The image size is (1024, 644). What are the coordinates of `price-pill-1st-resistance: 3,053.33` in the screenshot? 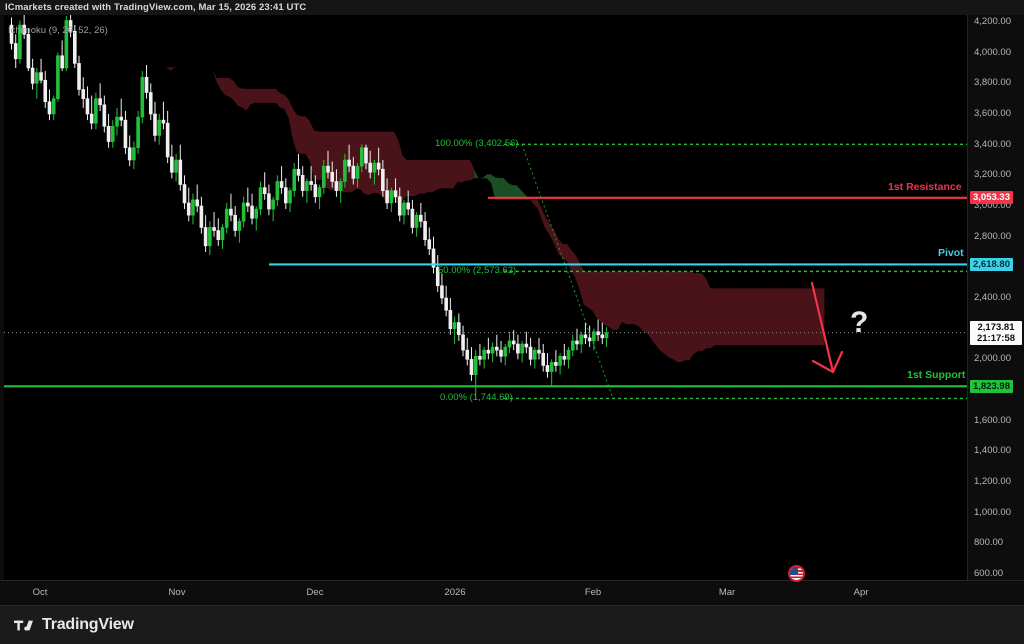 It's located at (991, 198).